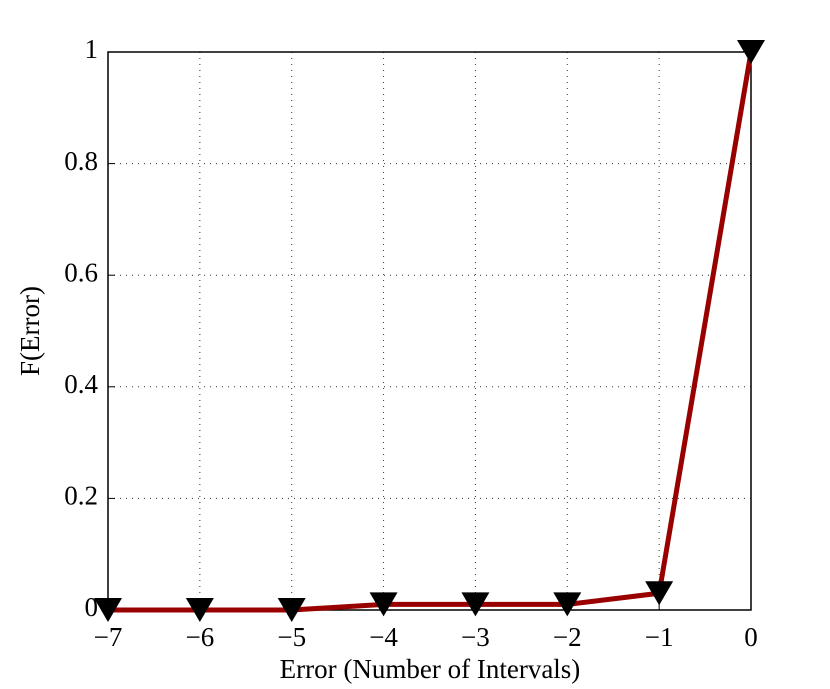 This screenshot has height=689, width=830. Describe the element at coordinates (475, 637) in the screenshot. I see `x-tick-label: −3` at that location.